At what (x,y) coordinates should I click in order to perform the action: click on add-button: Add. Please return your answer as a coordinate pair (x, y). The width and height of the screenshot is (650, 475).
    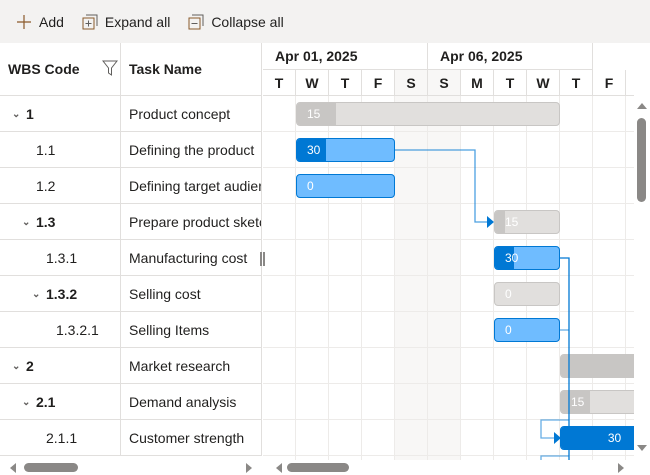
    Looking at the image, I should click on (40, 22).